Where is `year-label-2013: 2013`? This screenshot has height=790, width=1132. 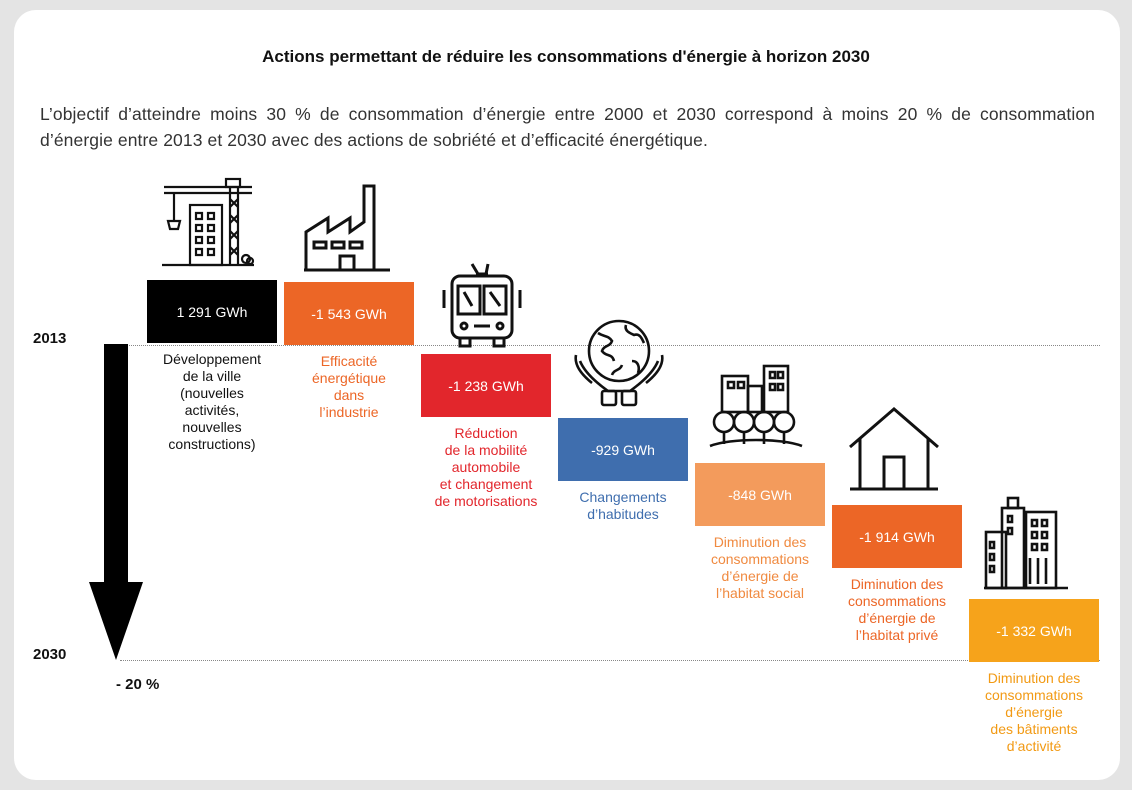
year-label-2013: 2013 is located at coordinates (50, 338).